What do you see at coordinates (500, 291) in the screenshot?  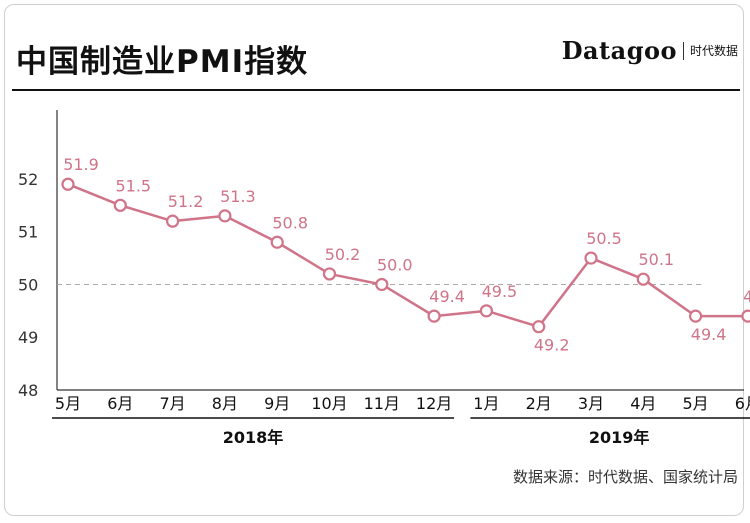 I see `data-label: 49.5` at bounding box center [500, 291].